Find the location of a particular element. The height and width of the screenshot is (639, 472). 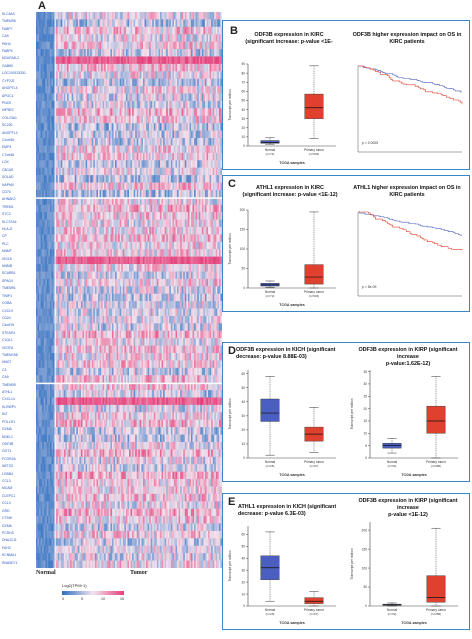

gene-label: SCARB1 is located at coordinates (9, 273).